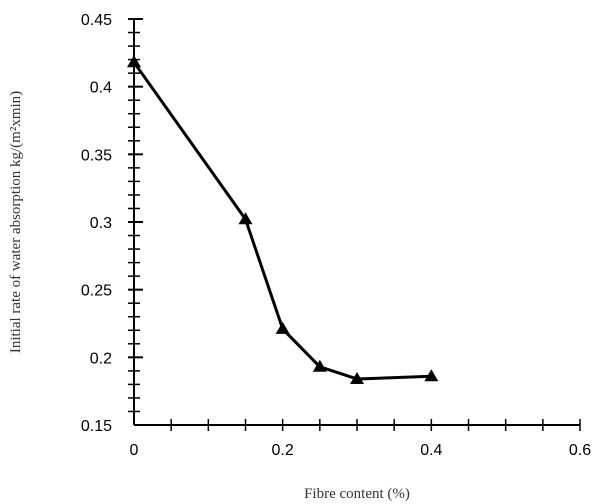  What do you see at coordinates (96, 20) in the screenshot?
I see `y-tick-label: 0.45` at bounding box center [96, 20].